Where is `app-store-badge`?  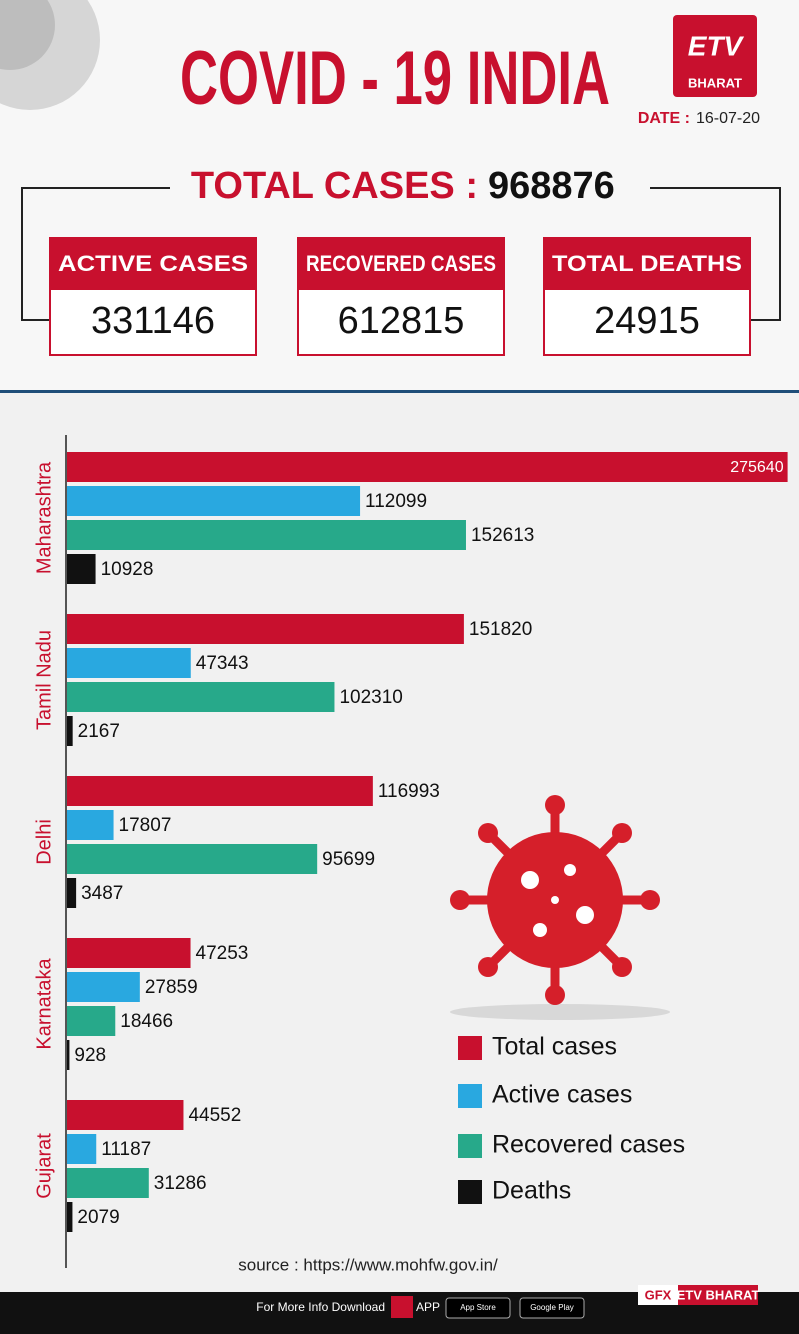
app-store-badge is located at coordinates (478, 1308).